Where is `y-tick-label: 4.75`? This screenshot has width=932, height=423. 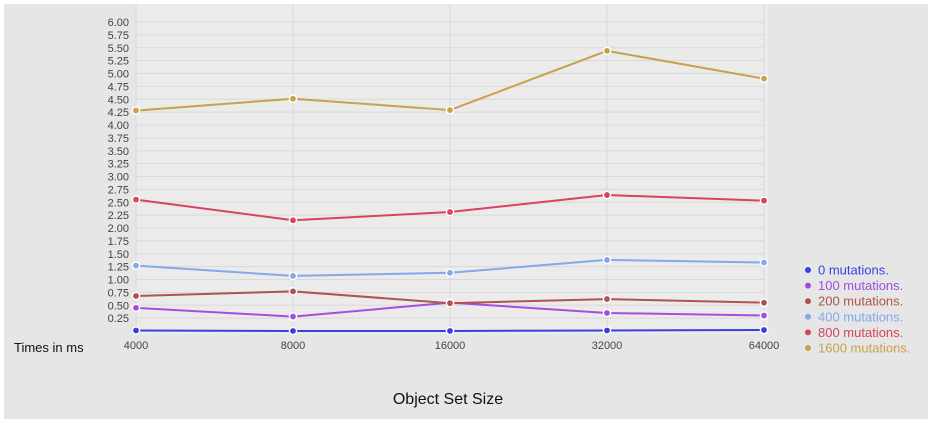 y-tick-label: 4.75 is located at coordinates (118, 87).